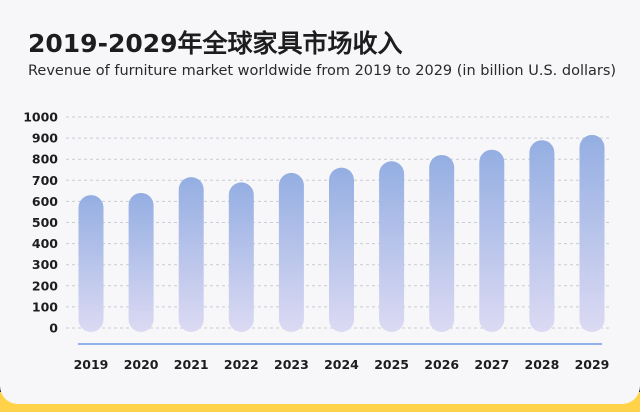 The width and height of the screenshot is (640, 412). What do you see at coordinates (141, 364) in the screenshot?
I see `x-tick-label: 2020` at bounding box center [141, 364].